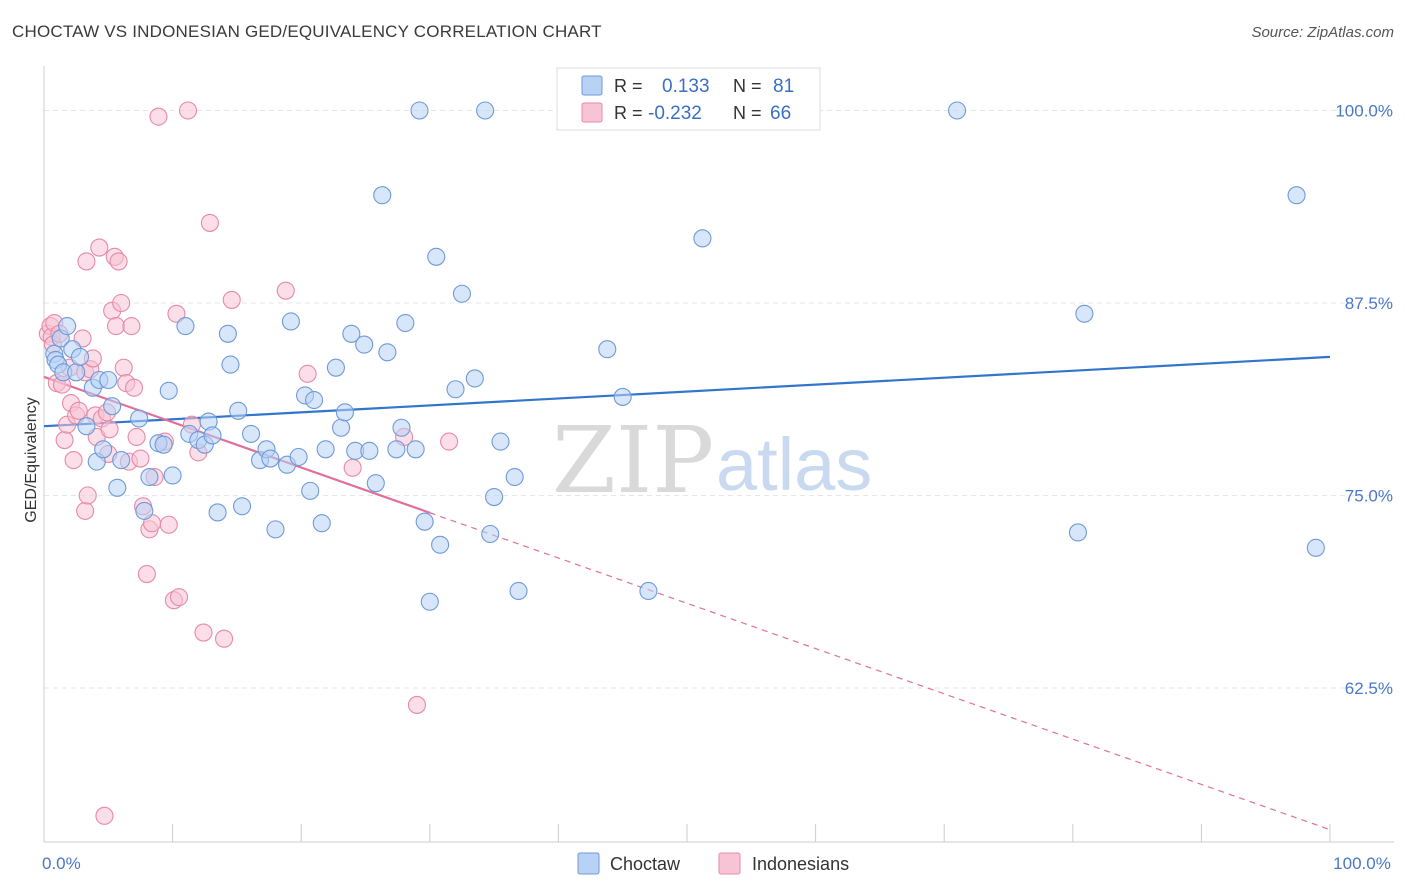 Image resolution: width=1406 pixels, height=892 pixels. I want to click on legend-swatch-choctaw, so click(592, 85).